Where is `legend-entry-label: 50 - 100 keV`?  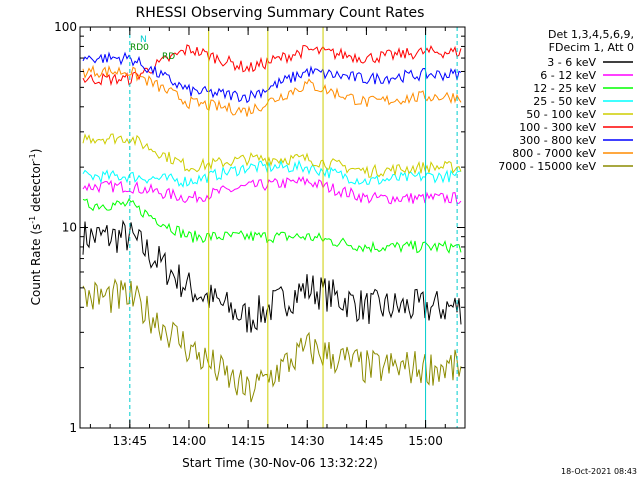
legend-entry-label: 50 - 100 keV is located at coordinates (561, 114).